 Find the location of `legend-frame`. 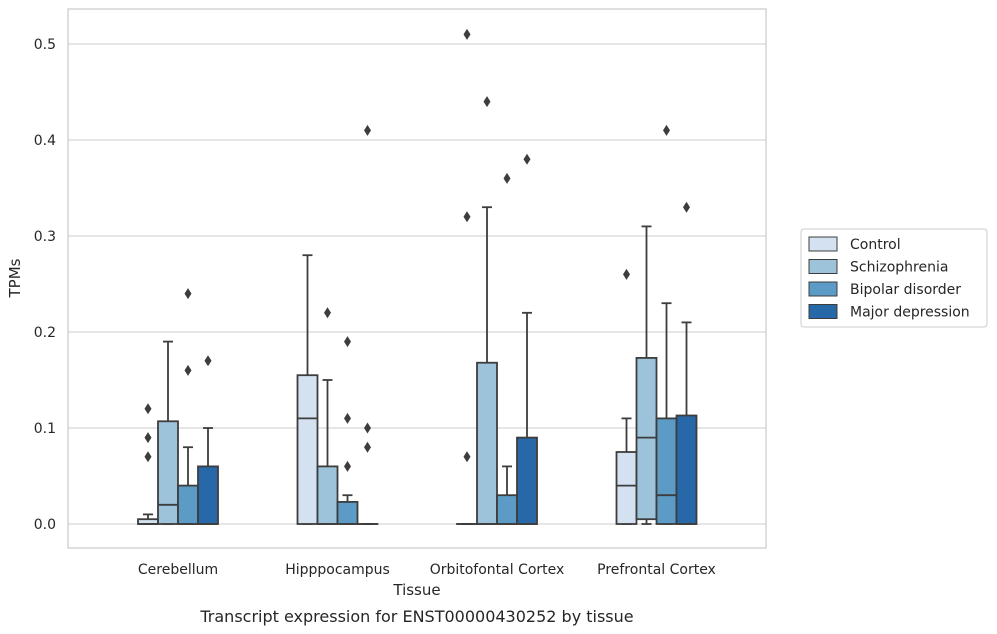

legend-frame is located at coordinates (894, 278).